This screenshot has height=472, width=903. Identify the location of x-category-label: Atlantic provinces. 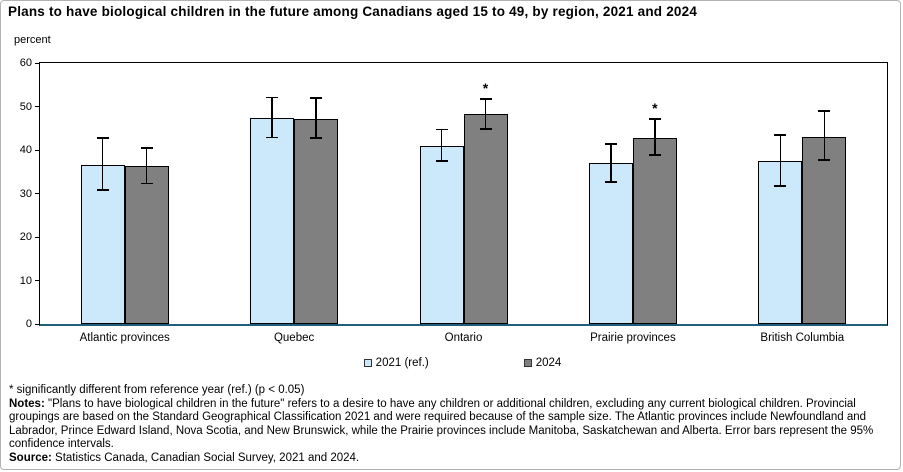
(124, 338).